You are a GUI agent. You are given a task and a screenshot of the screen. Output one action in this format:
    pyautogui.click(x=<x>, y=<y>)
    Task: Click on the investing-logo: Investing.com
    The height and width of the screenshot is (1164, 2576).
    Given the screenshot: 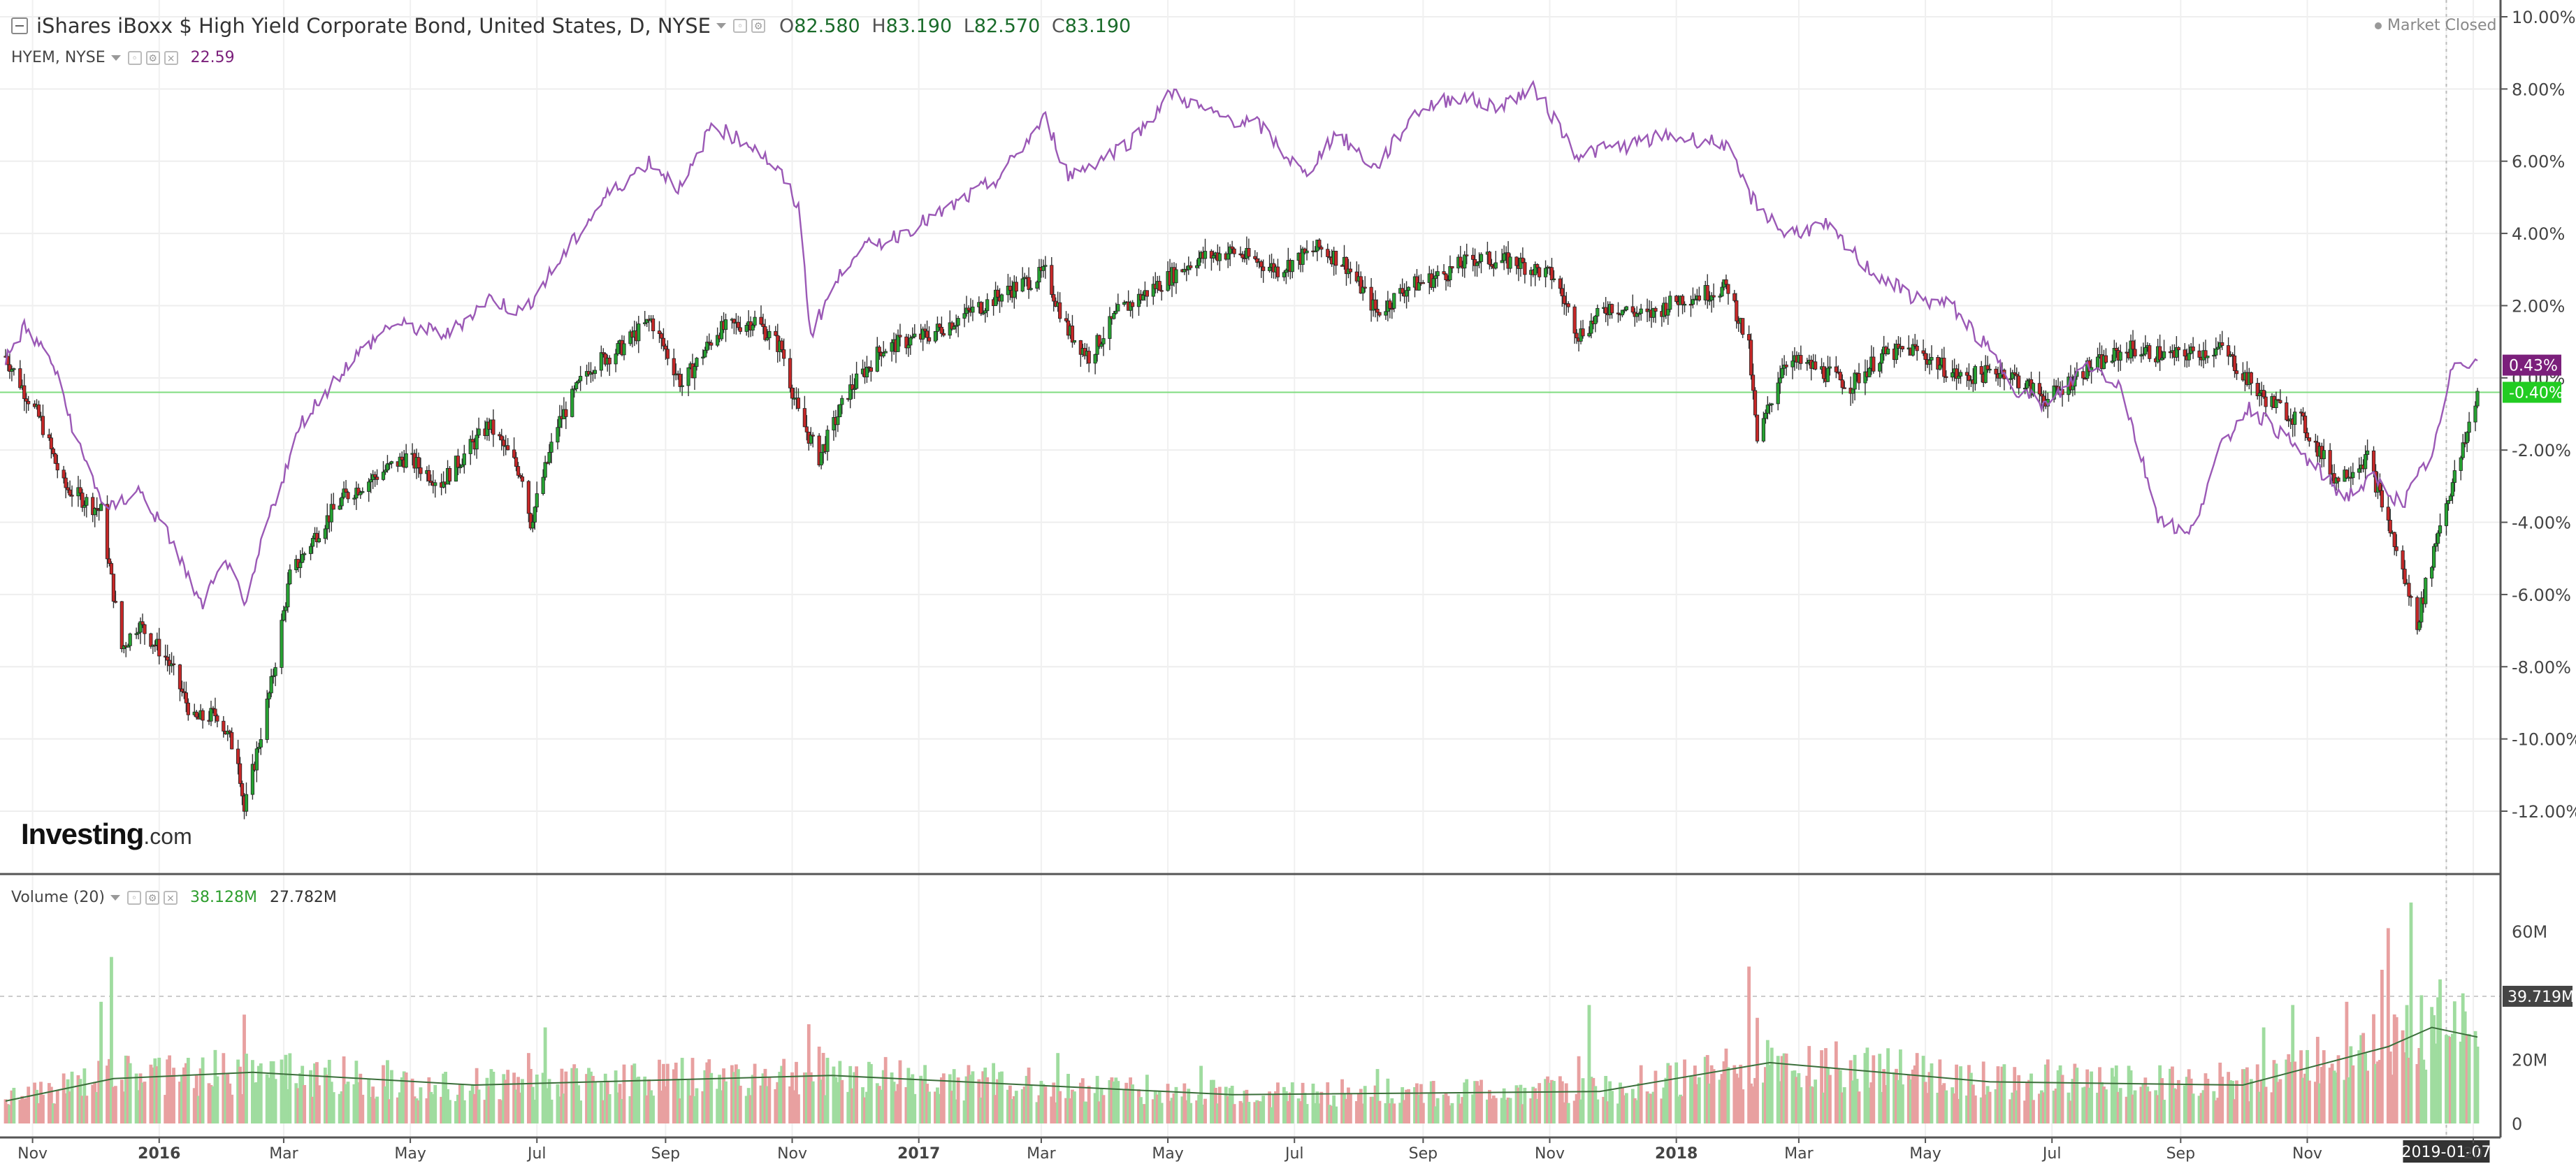 What is the action you would take?
    pyautogui.click(x=106, y=834)
    